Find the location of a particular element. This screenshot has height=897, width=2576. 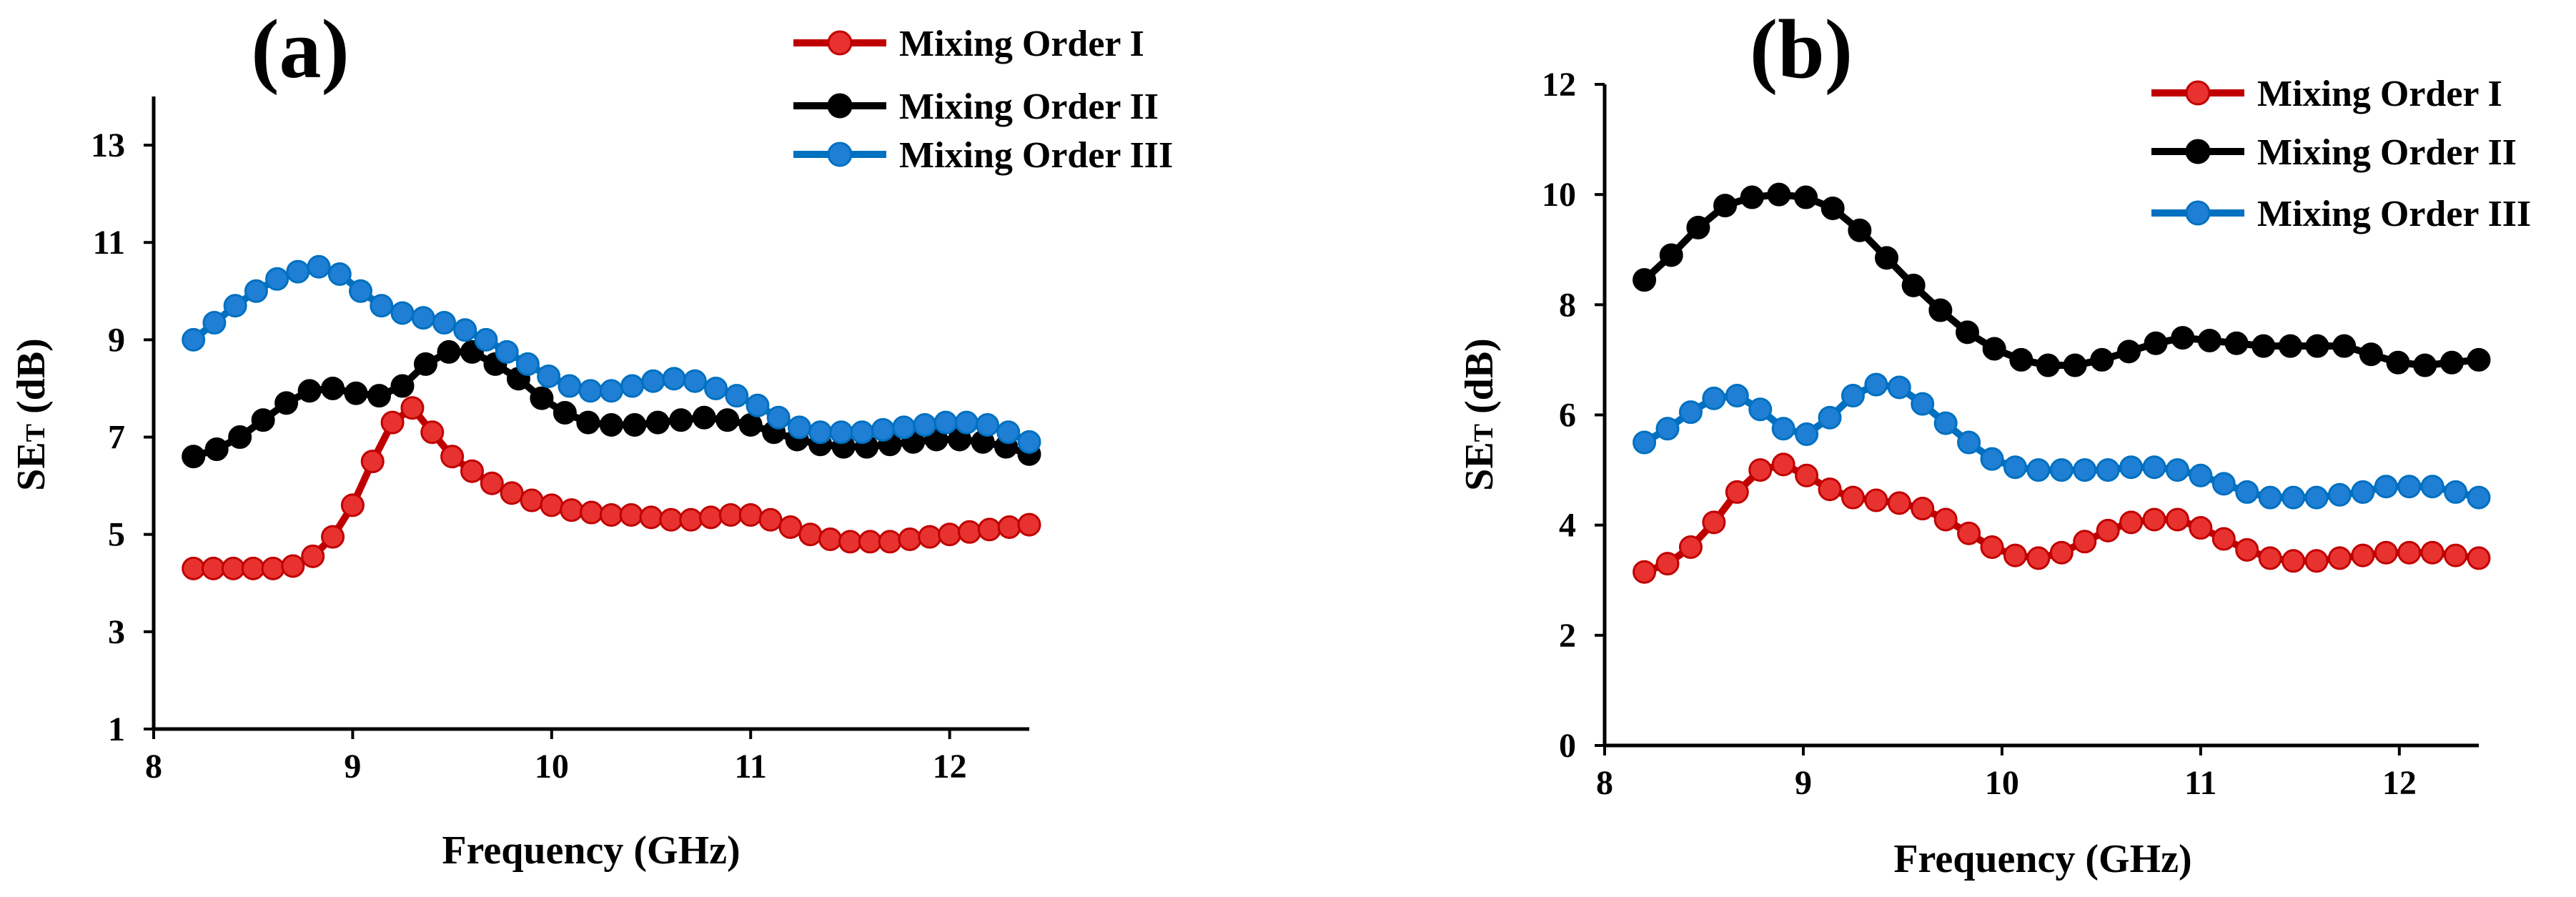

y-tick-label: 1 is located at coordinates (116, 729).